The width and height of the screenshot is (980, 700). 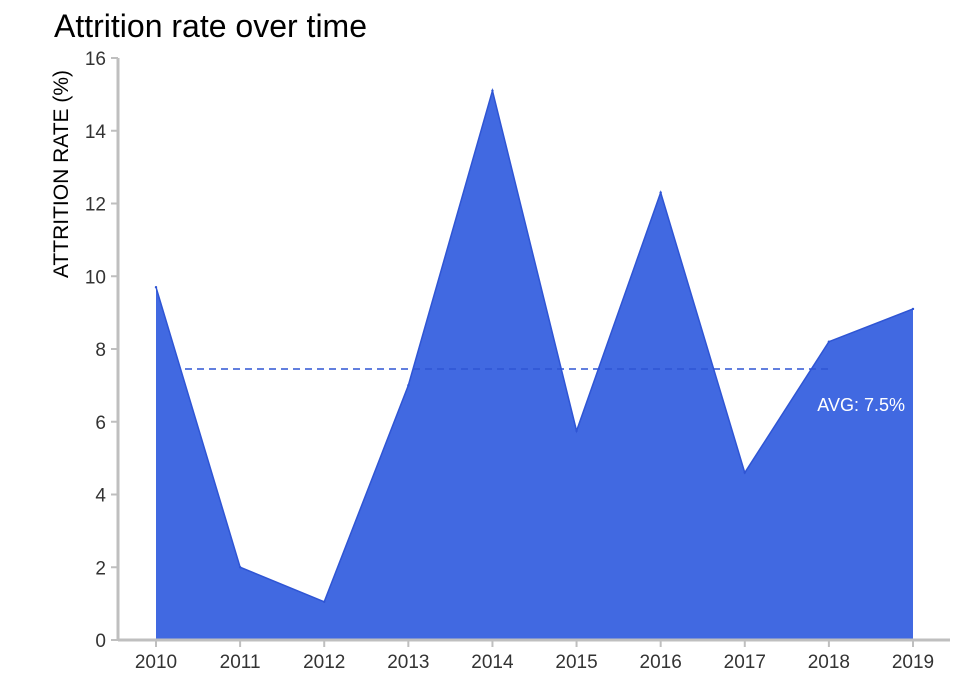 What do you see at coordinates (324, 662) in the screenshot?
I see `x-tick-label-2012: 2012` at bounding box center [324, 662].